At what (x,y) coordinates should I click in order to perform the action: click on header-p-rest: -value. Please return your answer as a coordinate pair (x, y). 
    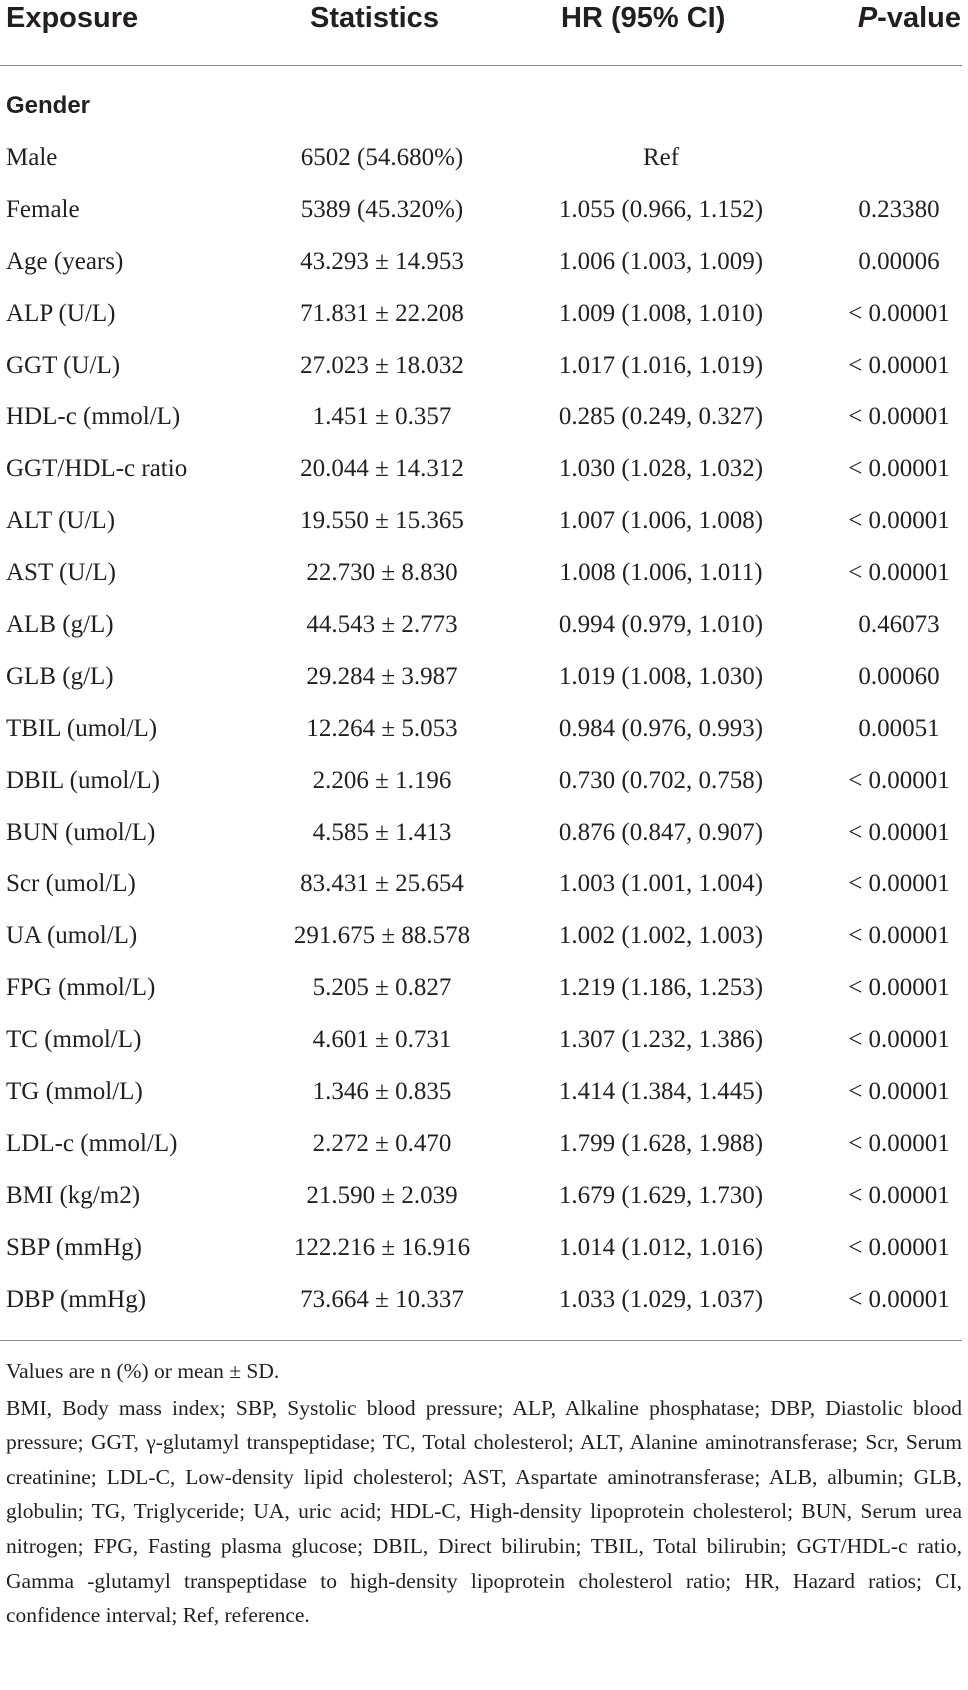
    Looking at the image, I should click on (919, 18).